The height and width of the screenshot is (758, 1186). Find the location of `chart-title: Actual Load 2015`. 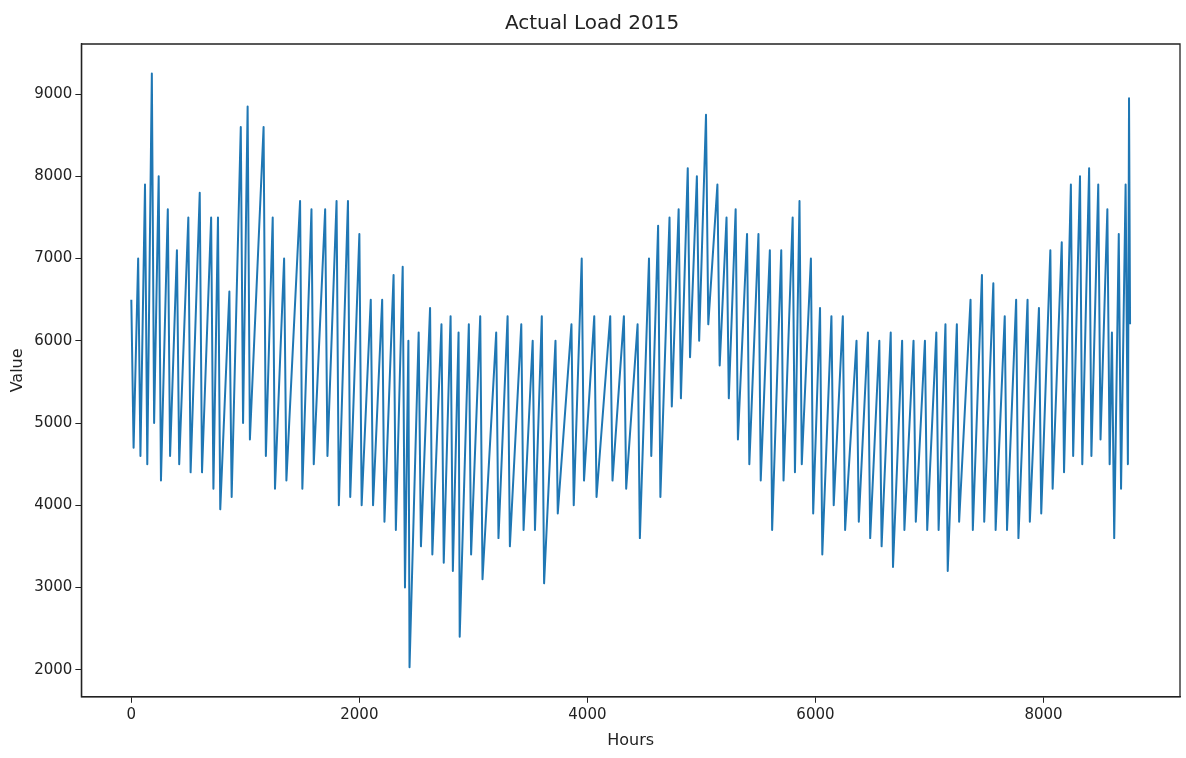

chart-title: Actual Load 2015 is located at coordinates (592, 22).